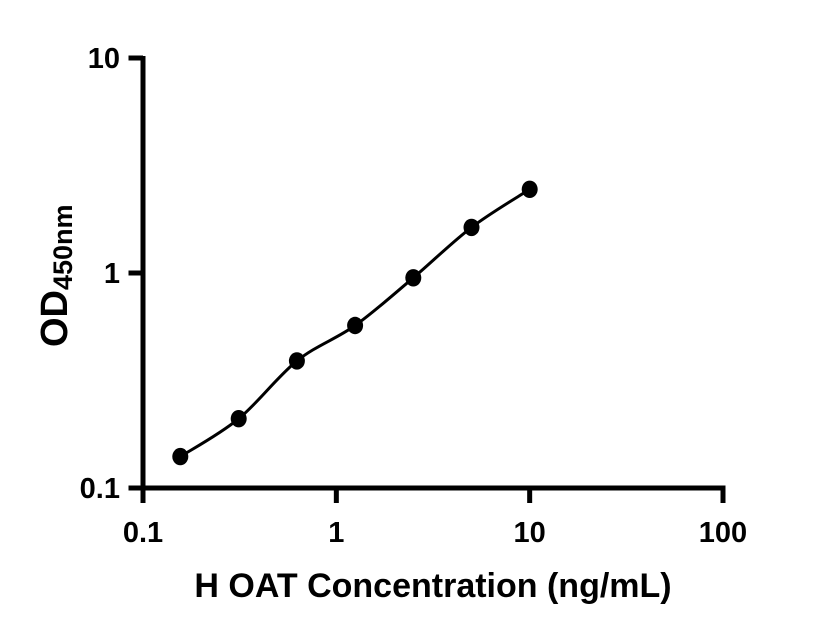  I want to click on y-axis-title-subscript: 450nm, so click(63, 247).